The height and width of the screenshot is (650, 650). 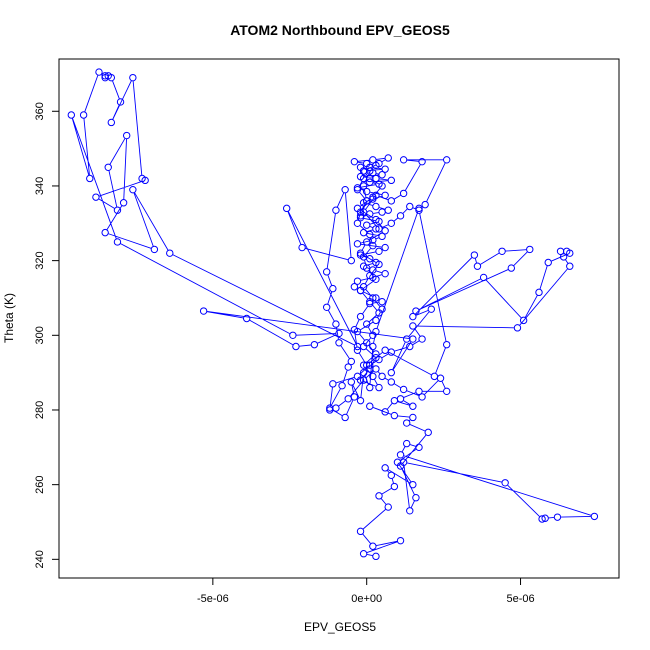 I want to click on y-tick-label: 320, so click(x=40, y=260).